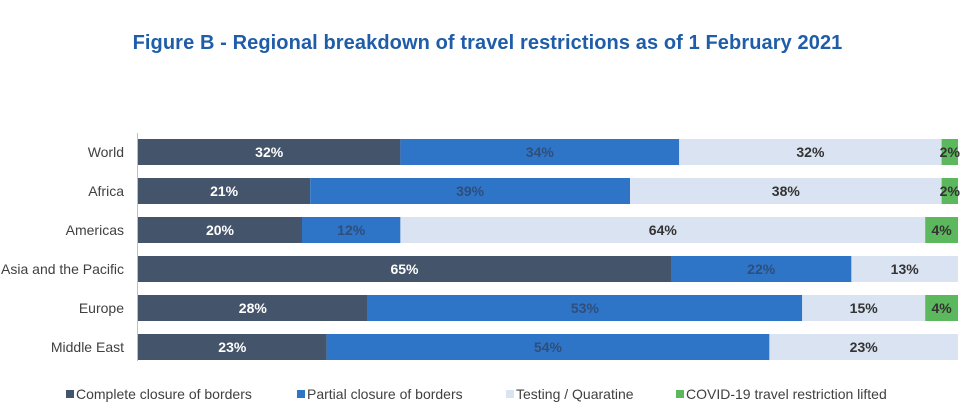  I want to click on data-label-asia-and-the-pacific-partial-closure-of-borders: 22%, so click(761, 269).